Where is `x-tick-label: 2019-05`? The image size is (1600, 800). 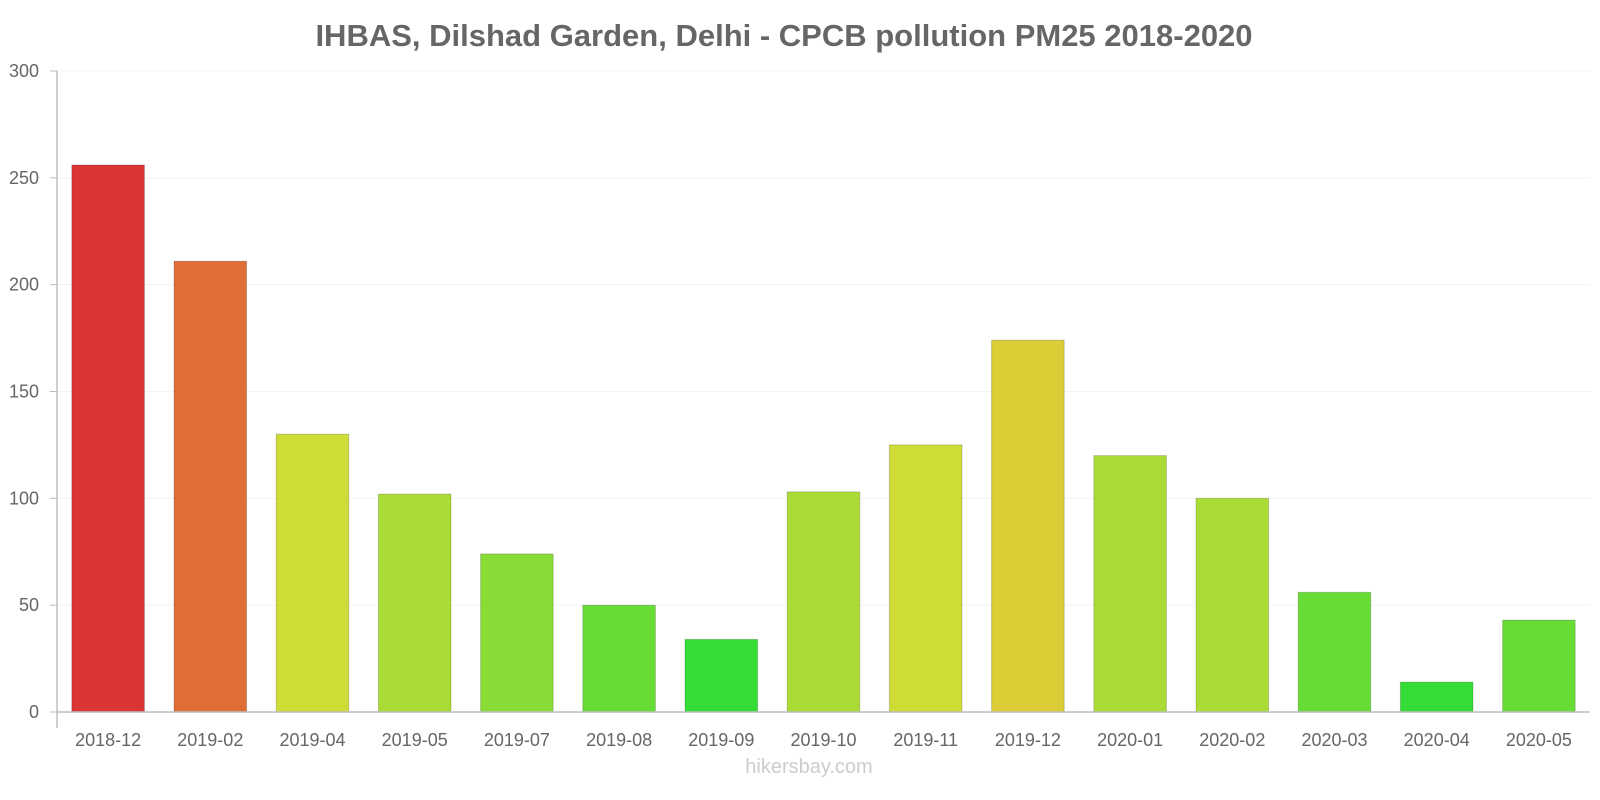 x-tick-label: 2019-05 is located at coordinates (415, 740).